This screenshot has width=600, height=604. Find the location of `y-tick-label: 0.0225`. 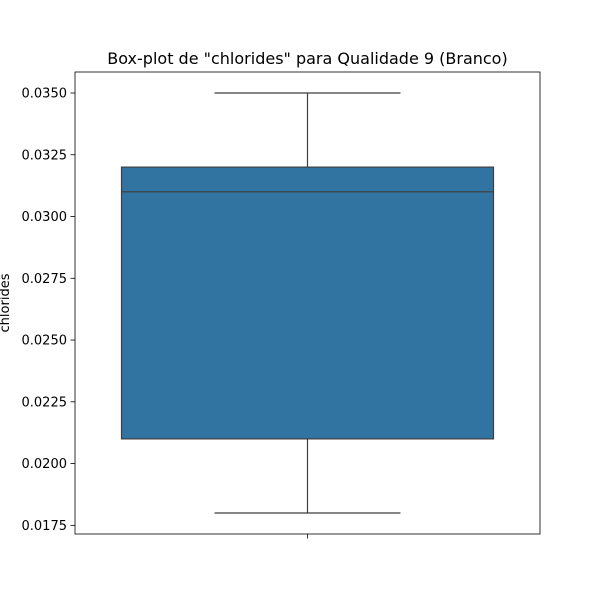

y-tick-label: 0.0225 is located at coordinates (45, 402).